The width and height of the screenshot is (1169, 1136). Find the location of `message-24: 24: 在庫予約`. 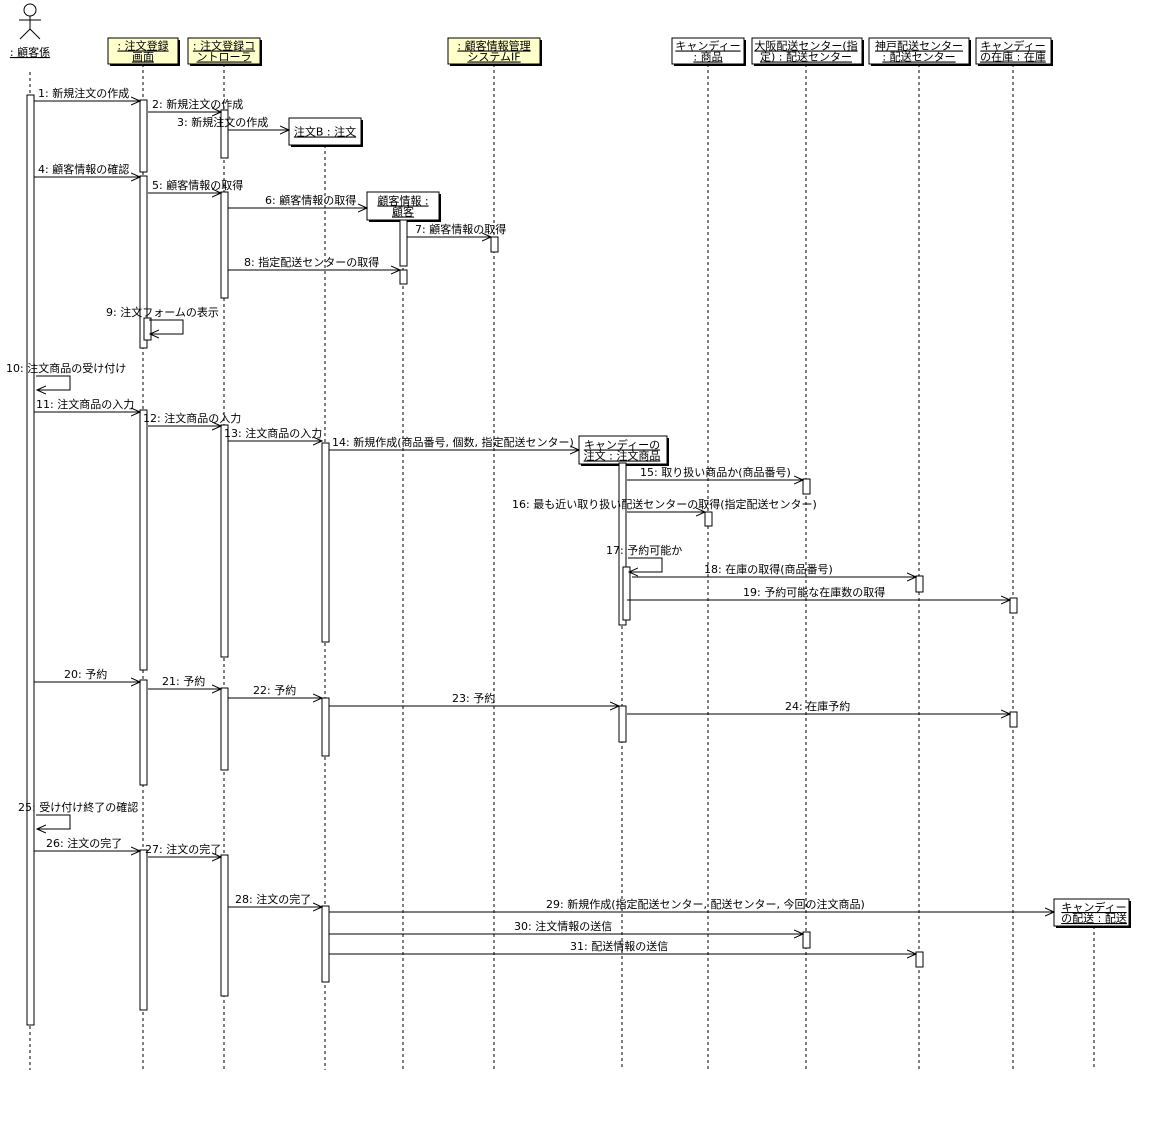

message-24: 24: 在庫予約 is located at coordinates (818, 706).